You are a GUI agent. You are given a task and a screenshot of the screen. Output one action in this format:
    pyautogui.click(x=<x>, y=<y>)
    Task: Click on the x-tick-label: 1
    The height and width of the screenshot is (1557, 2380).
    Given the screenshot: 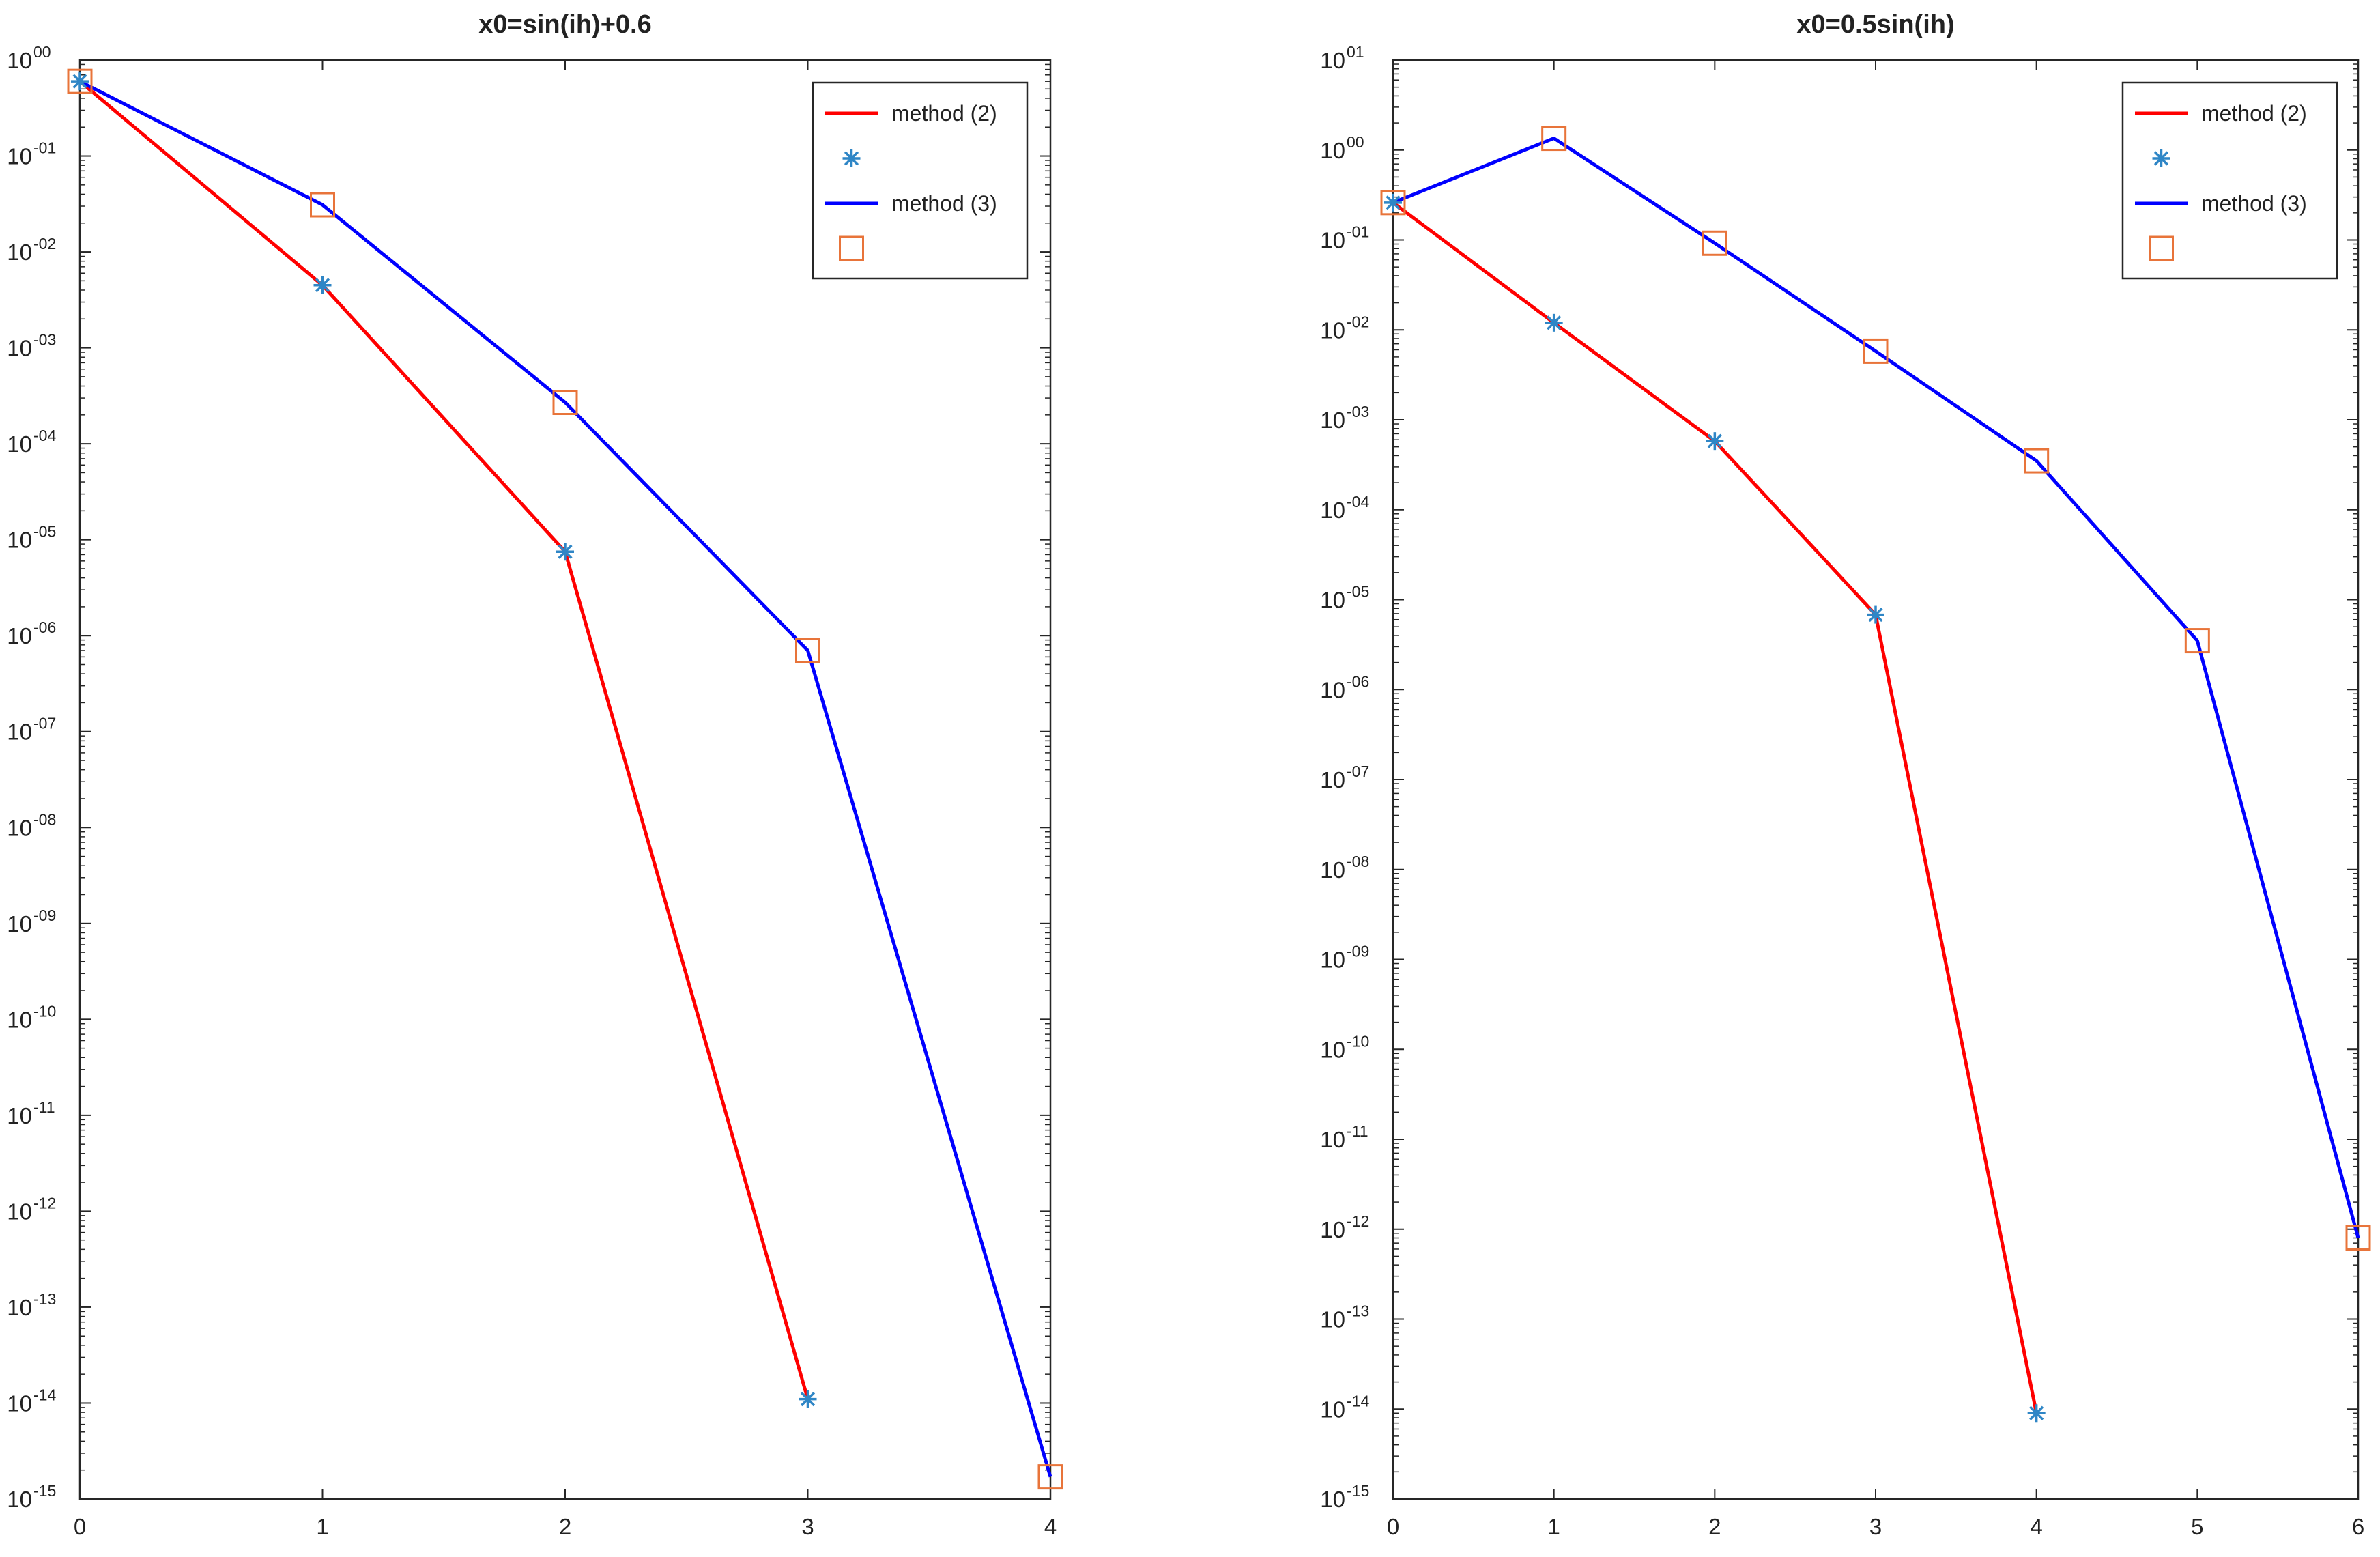 What is the action you would take?
    pyautogui.click(x=1553, y=1526)
    